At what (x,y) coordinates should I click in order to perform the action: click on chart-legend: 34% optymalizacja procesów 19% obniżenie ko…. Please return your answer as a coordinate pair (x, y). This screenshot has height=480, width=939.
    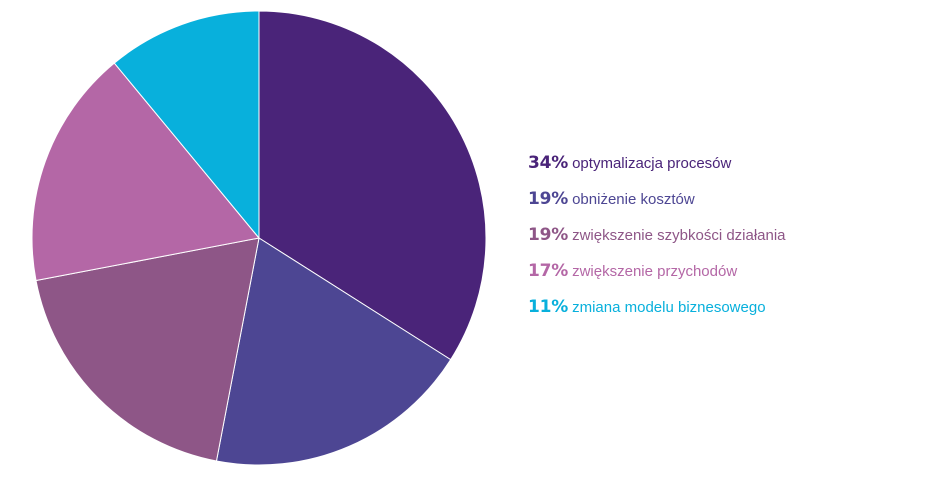
    Looking at the image, I should click on (657, 240).